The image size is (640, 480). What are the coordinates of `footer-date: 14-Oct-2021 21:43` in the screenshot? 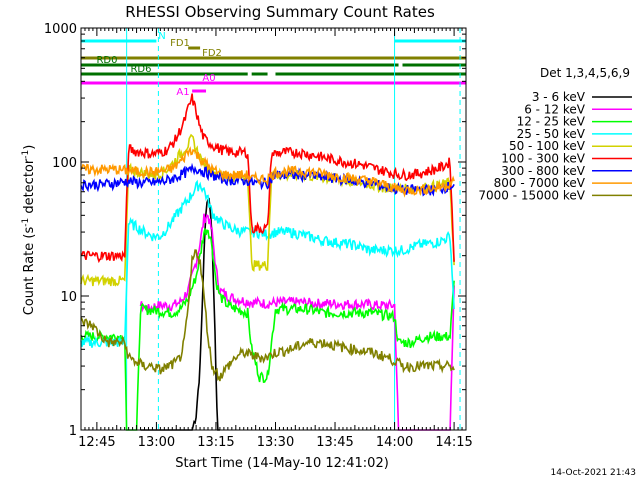 It's located at (593, 473).